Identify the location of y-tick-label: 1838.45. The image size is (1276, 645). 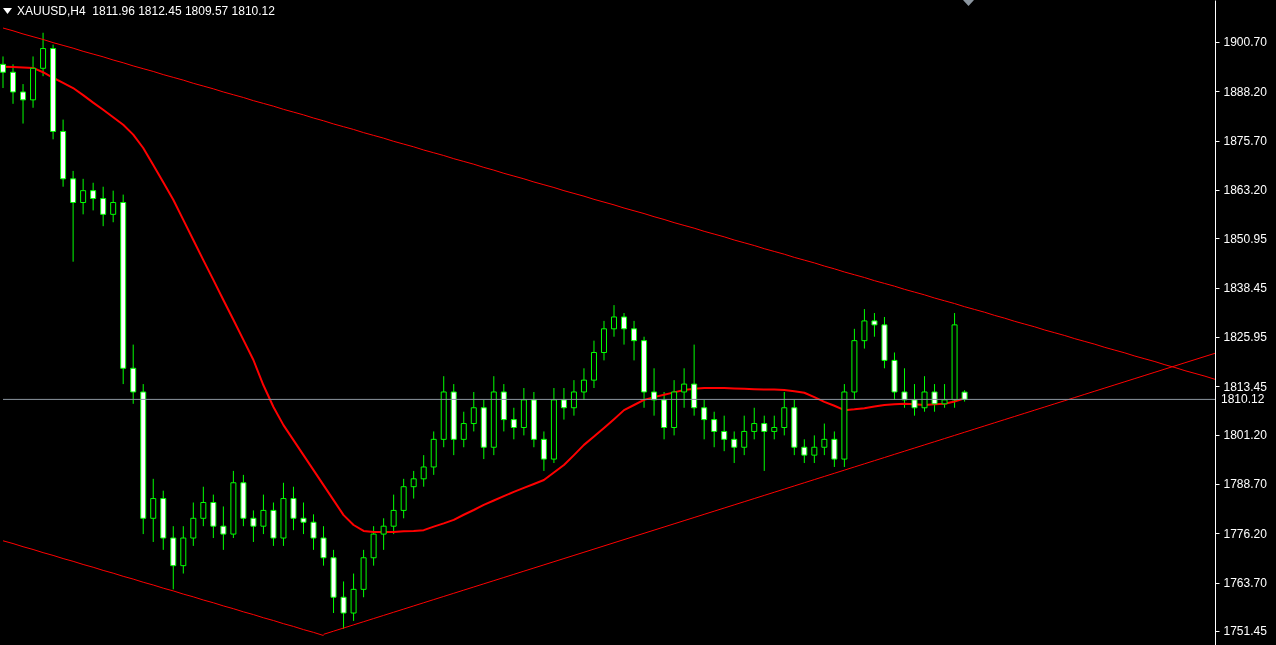
(1245, 288).